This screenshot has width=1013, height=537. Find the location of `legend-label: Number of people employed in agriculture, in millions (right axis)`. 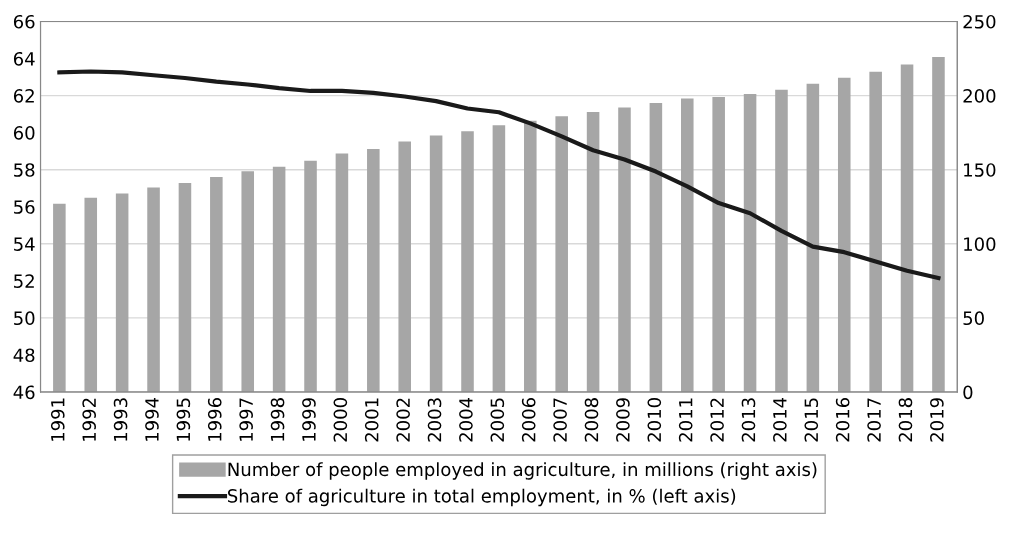

legend-label: Number of people employed in agriculture, in millions (right axis) is located at coordinates (522, 471).